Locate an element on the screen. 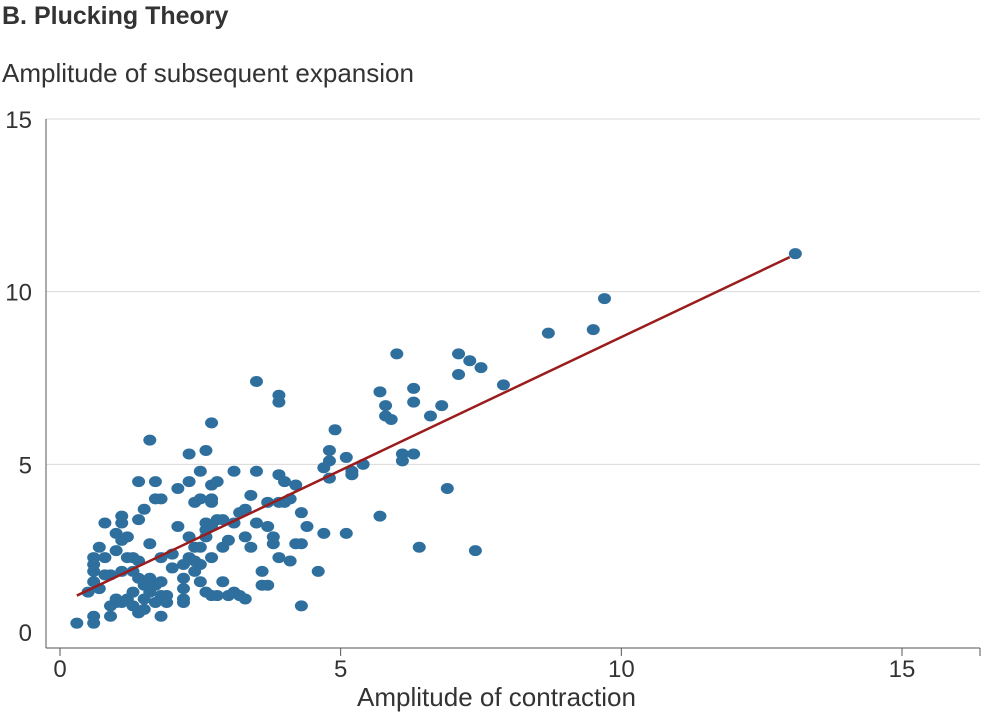 Image resolution: width=983 pixels, height=721 pixels. y-tick-label: 10 is located at coordinates (18, 293).